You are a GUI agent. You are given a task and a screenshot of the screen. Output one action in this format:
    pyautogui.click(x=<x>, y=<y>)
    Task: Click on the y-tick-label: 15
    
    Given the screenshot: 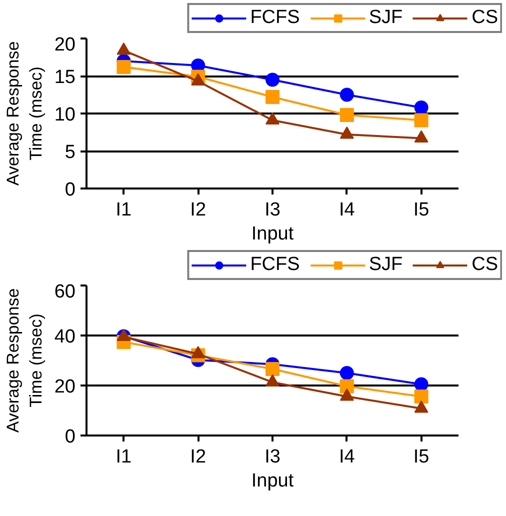 What is the action you would take?
    pyautogui.click(x=65, y=77)
    